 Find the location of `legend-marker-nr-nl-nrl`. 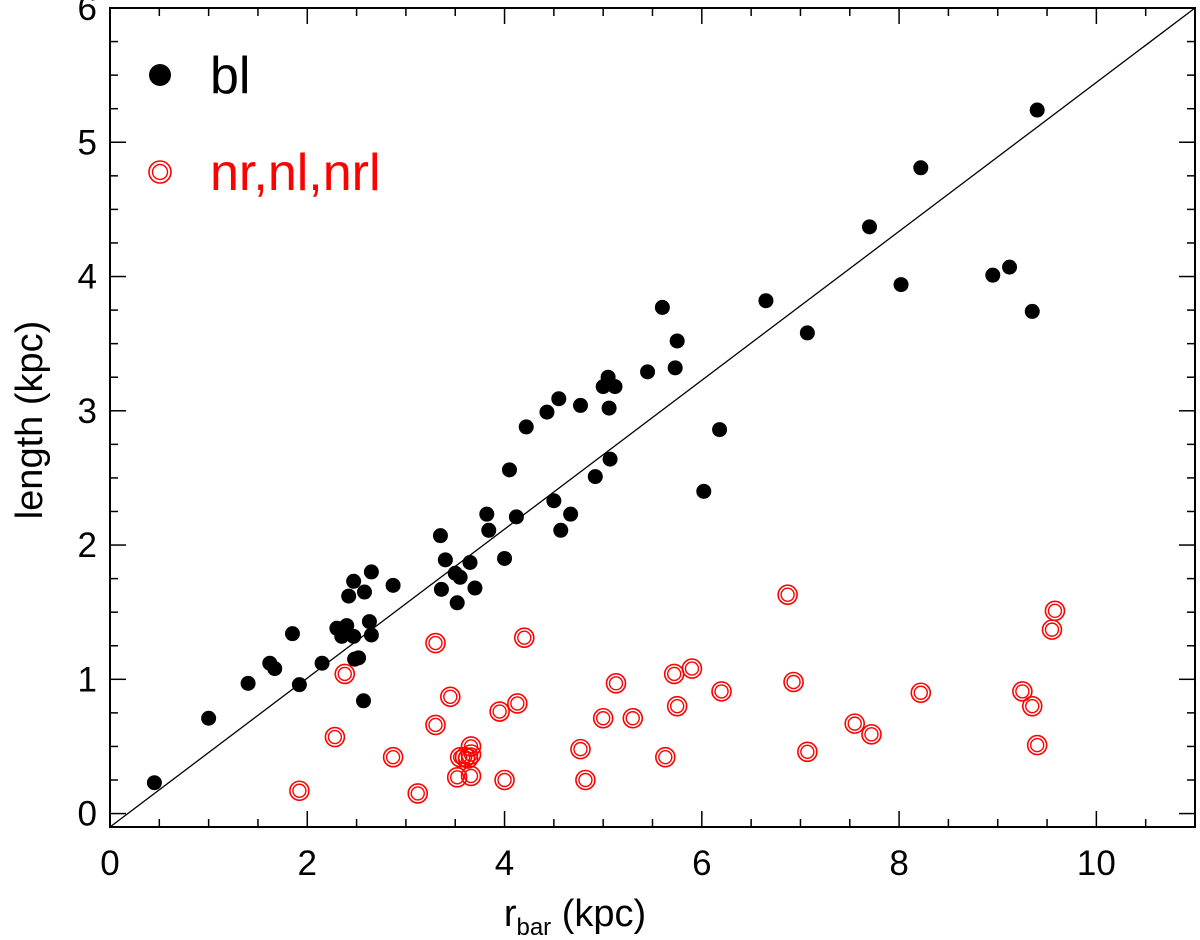

legend-marker-nr-nl-nrl is located at coordinates (160, 172).